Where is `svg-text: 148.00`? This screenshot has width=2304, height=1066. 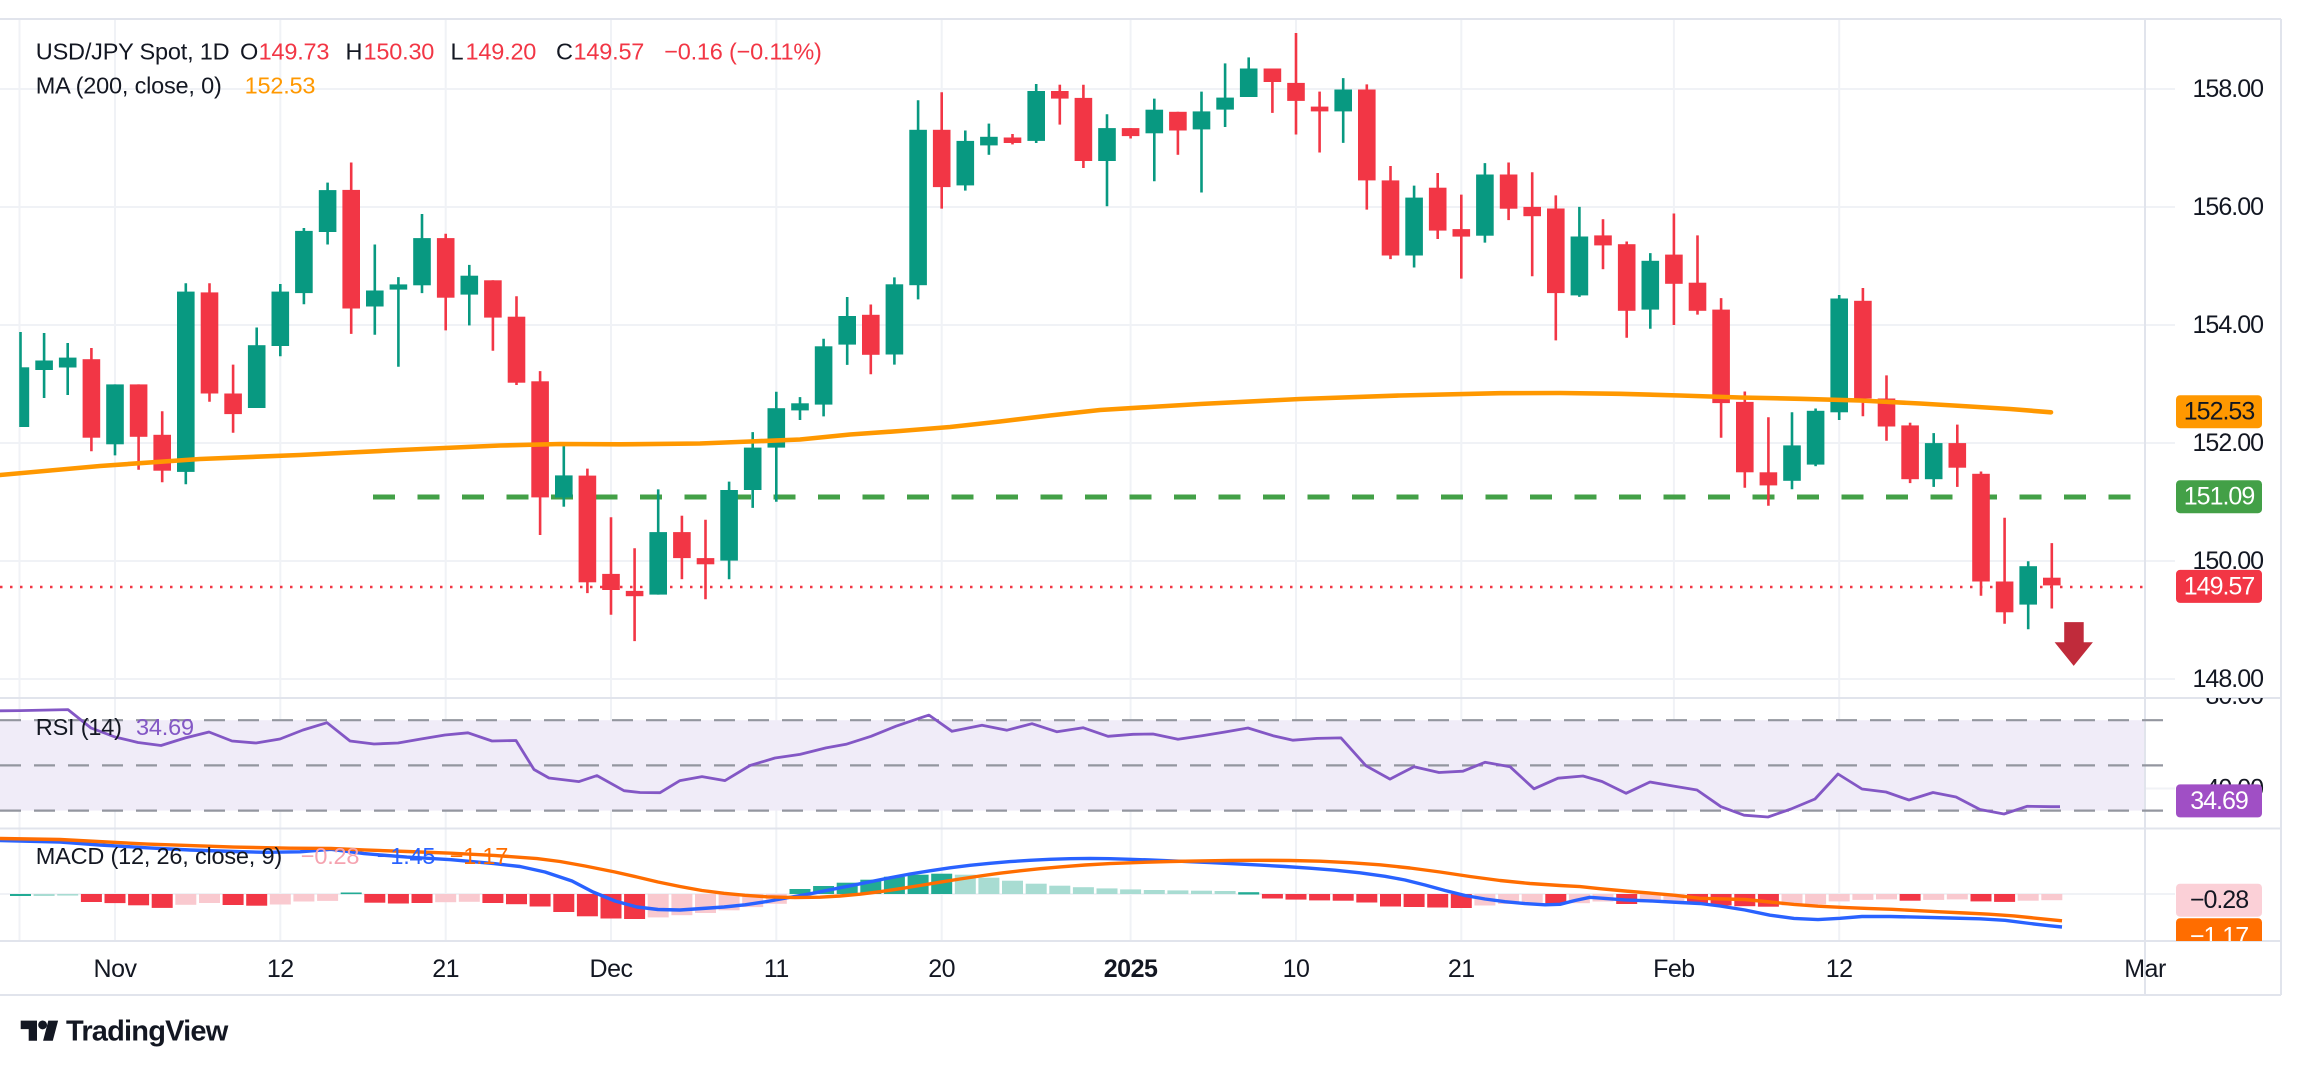
svg-text: 148.00 is located at coordinates (2228, 679).